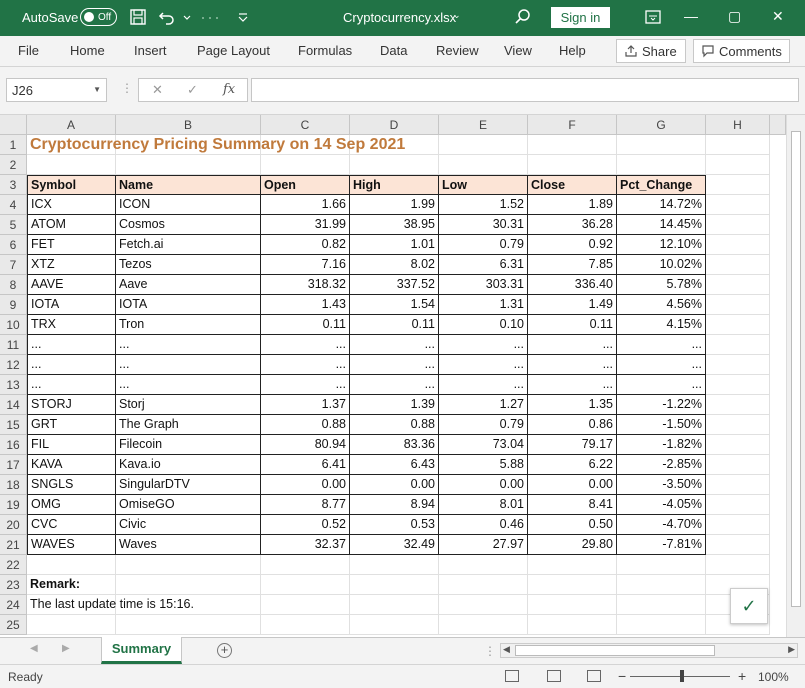 The width and height of the screenshot is (805, 688). Describe the element at coordinates (192, 89) in the screenshot. I see `enter-icon: ✓` at that location.